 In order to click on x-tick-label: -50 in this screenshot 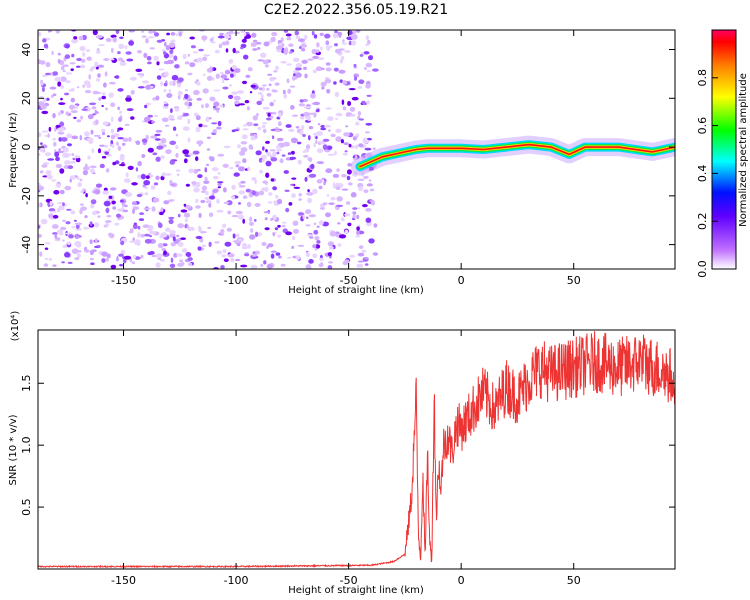, I will do `click(349, 280)`.